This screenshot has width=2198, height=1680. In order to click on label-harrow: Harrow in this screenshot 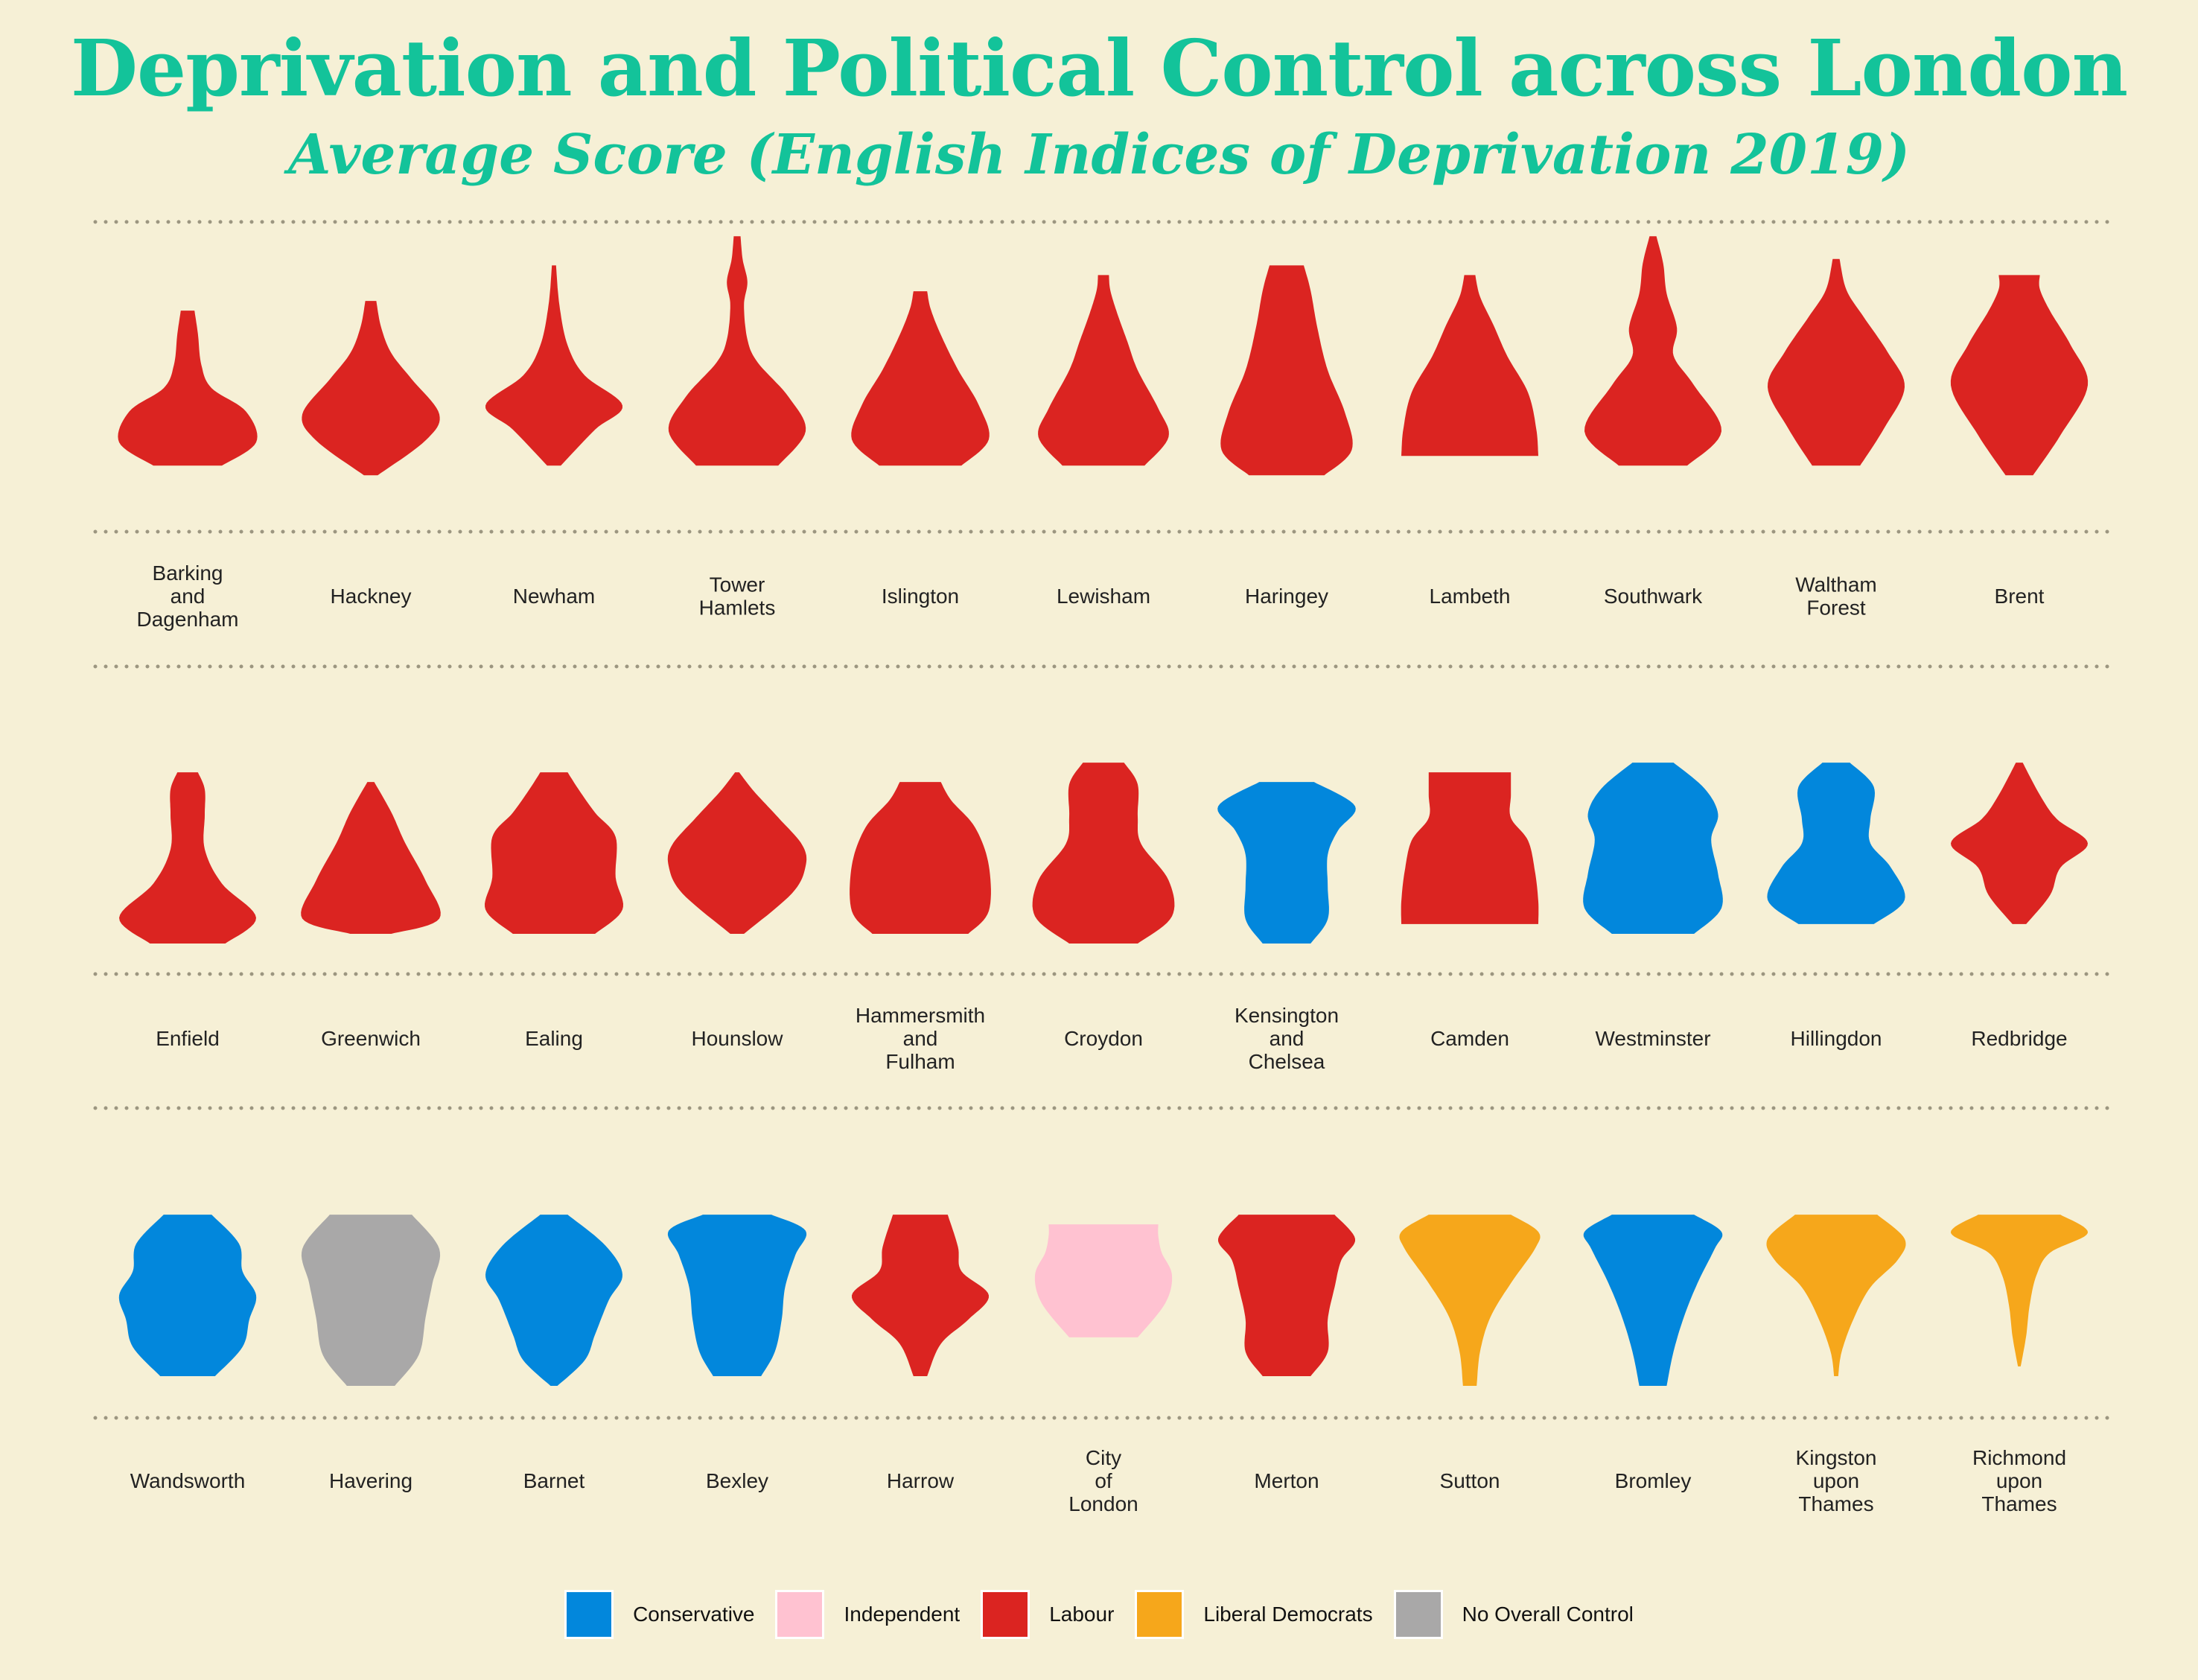, I will do `click(921, 1480)`.